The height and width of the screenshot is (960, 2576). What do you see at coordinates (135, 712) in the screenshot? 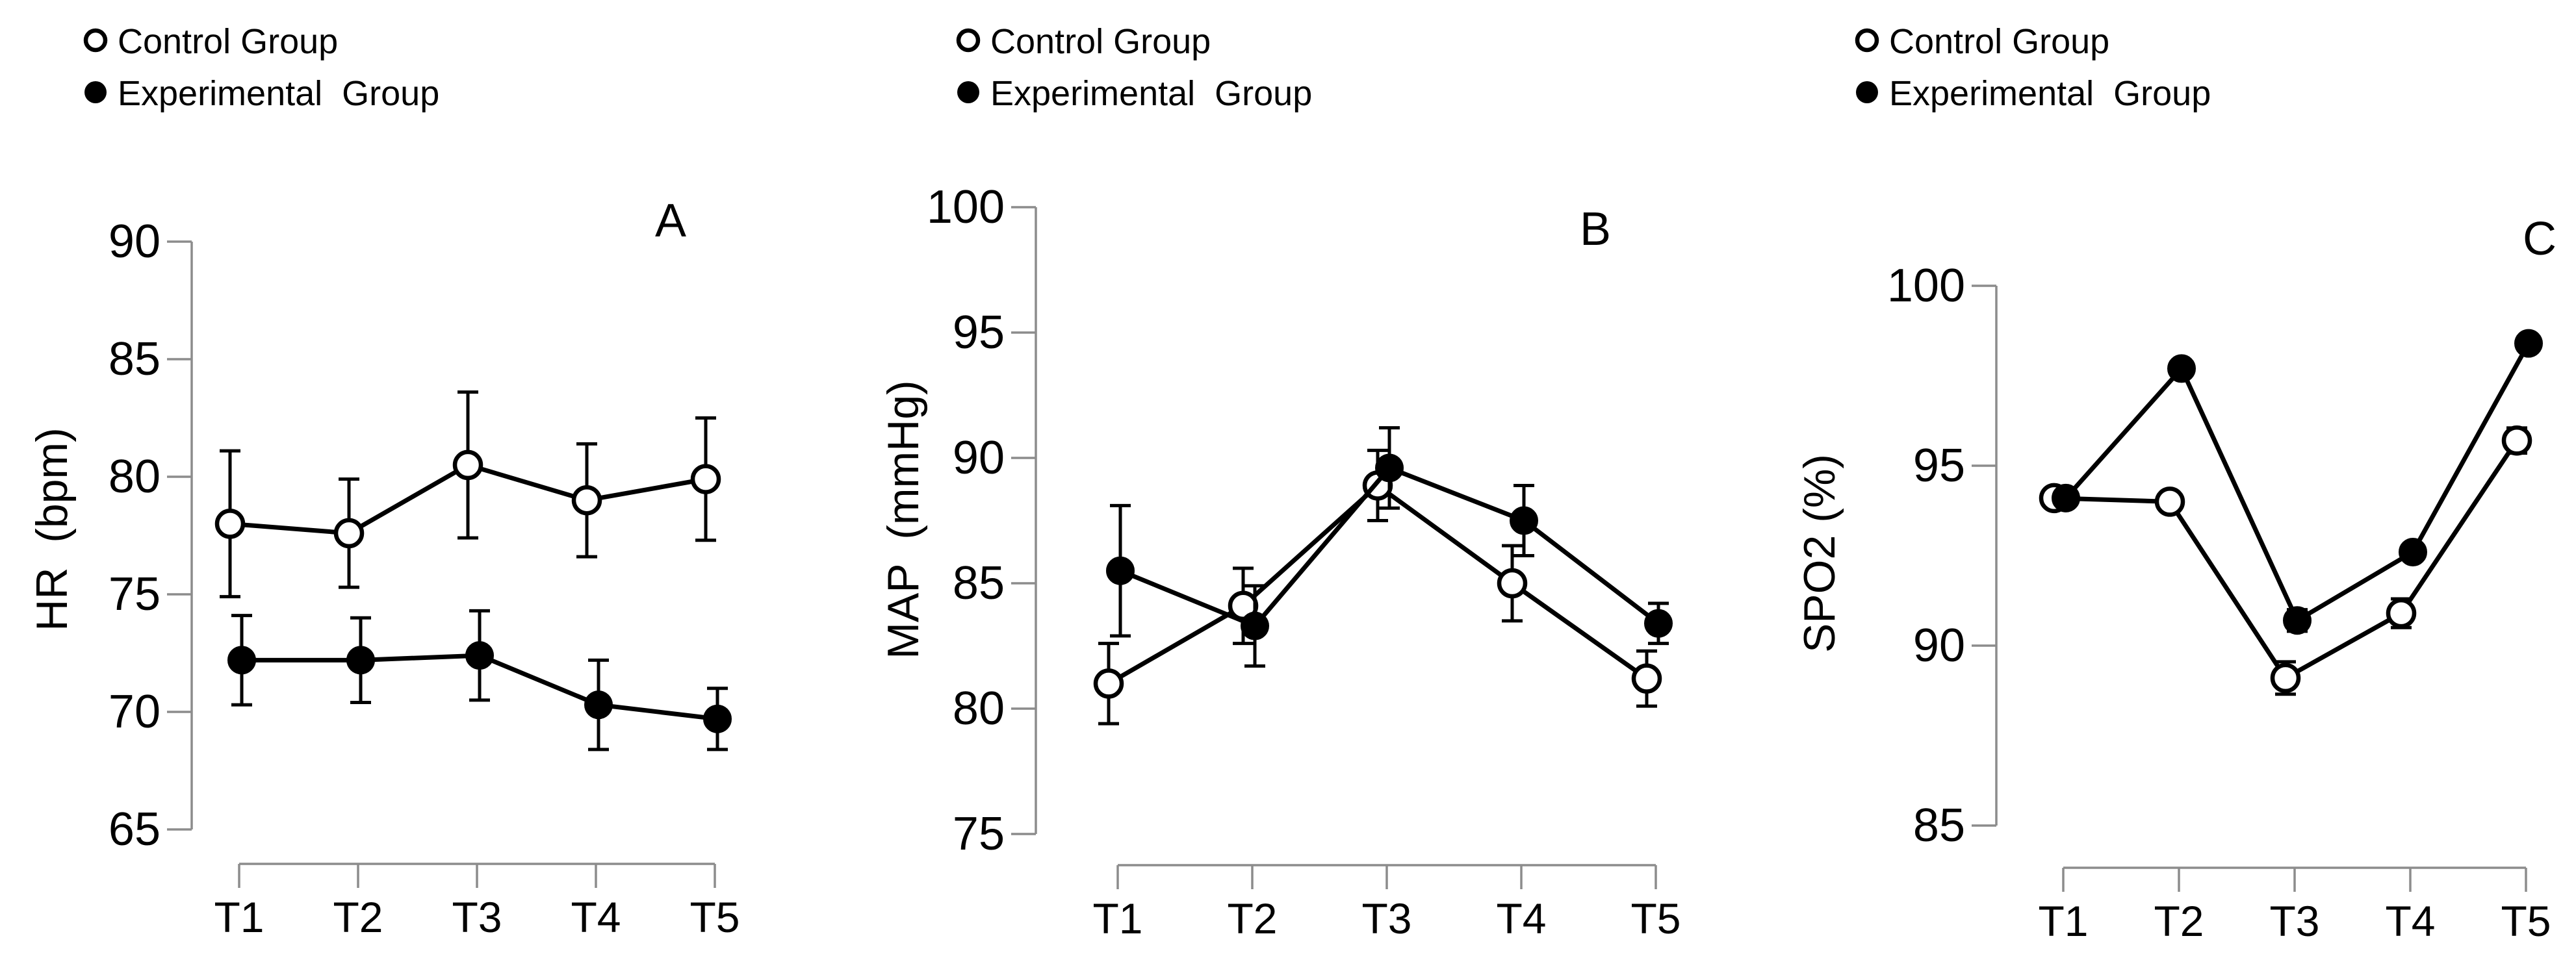
I see `y-tick-label: 70` at bounding box center [135, 712].